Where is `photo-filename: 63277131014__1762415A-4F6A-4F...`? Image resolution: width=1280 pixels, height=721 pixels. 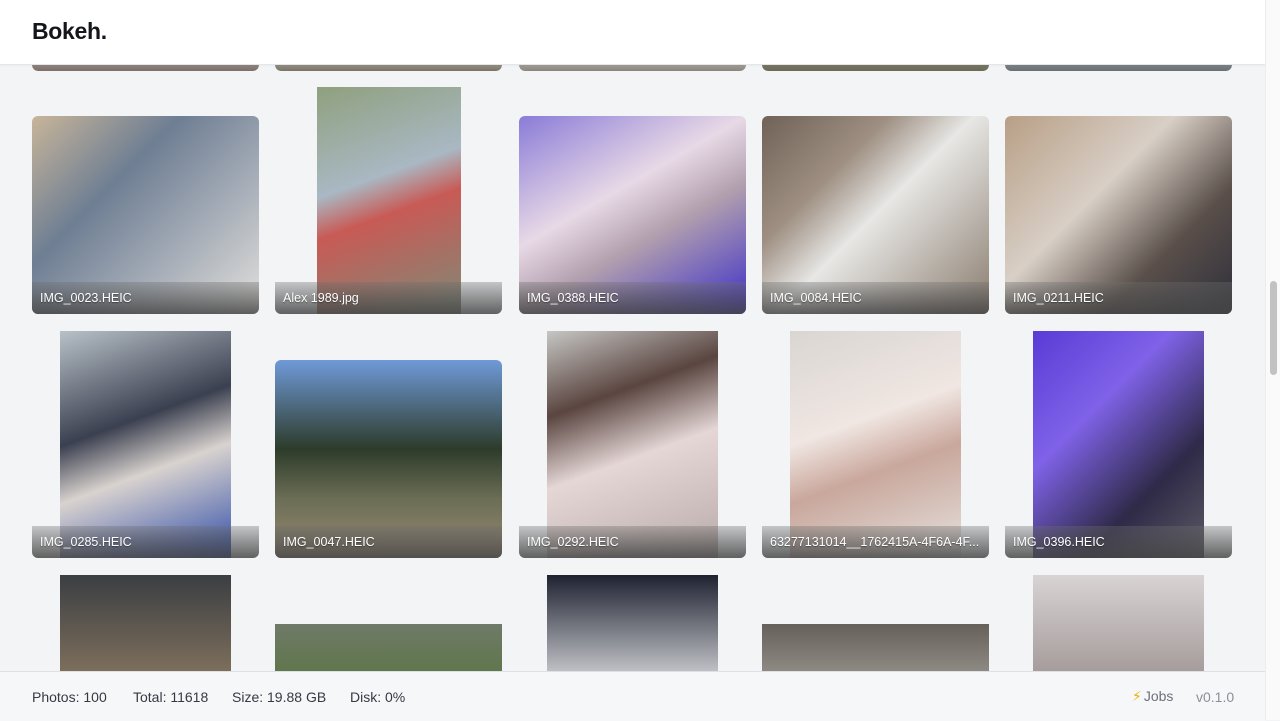
photo-filename: 63277131014__1762415A-4F6A-4F... is located at coordinates (875, 542).